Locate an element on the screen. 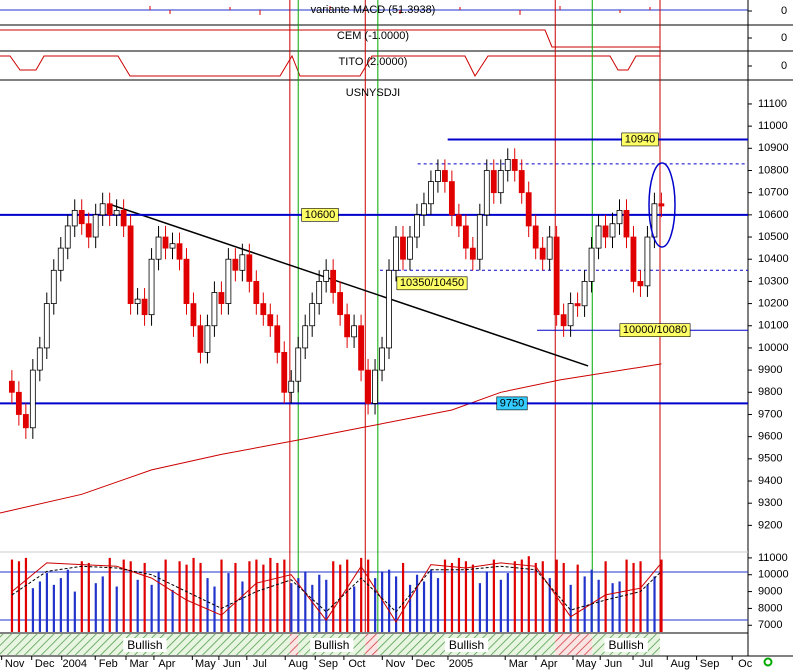 This screenshot has height=672, width=793. level-label-box is located at coordinates (320, 215).